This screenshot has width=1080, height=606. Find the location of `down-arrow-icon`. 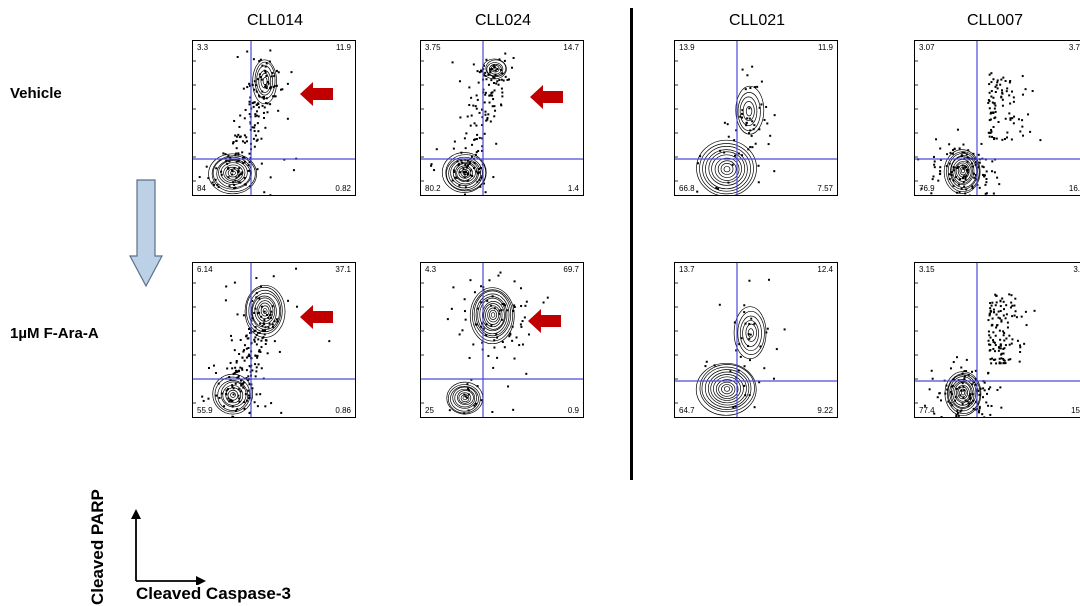

down-arrow-icon is located at coordinates (146, 233).